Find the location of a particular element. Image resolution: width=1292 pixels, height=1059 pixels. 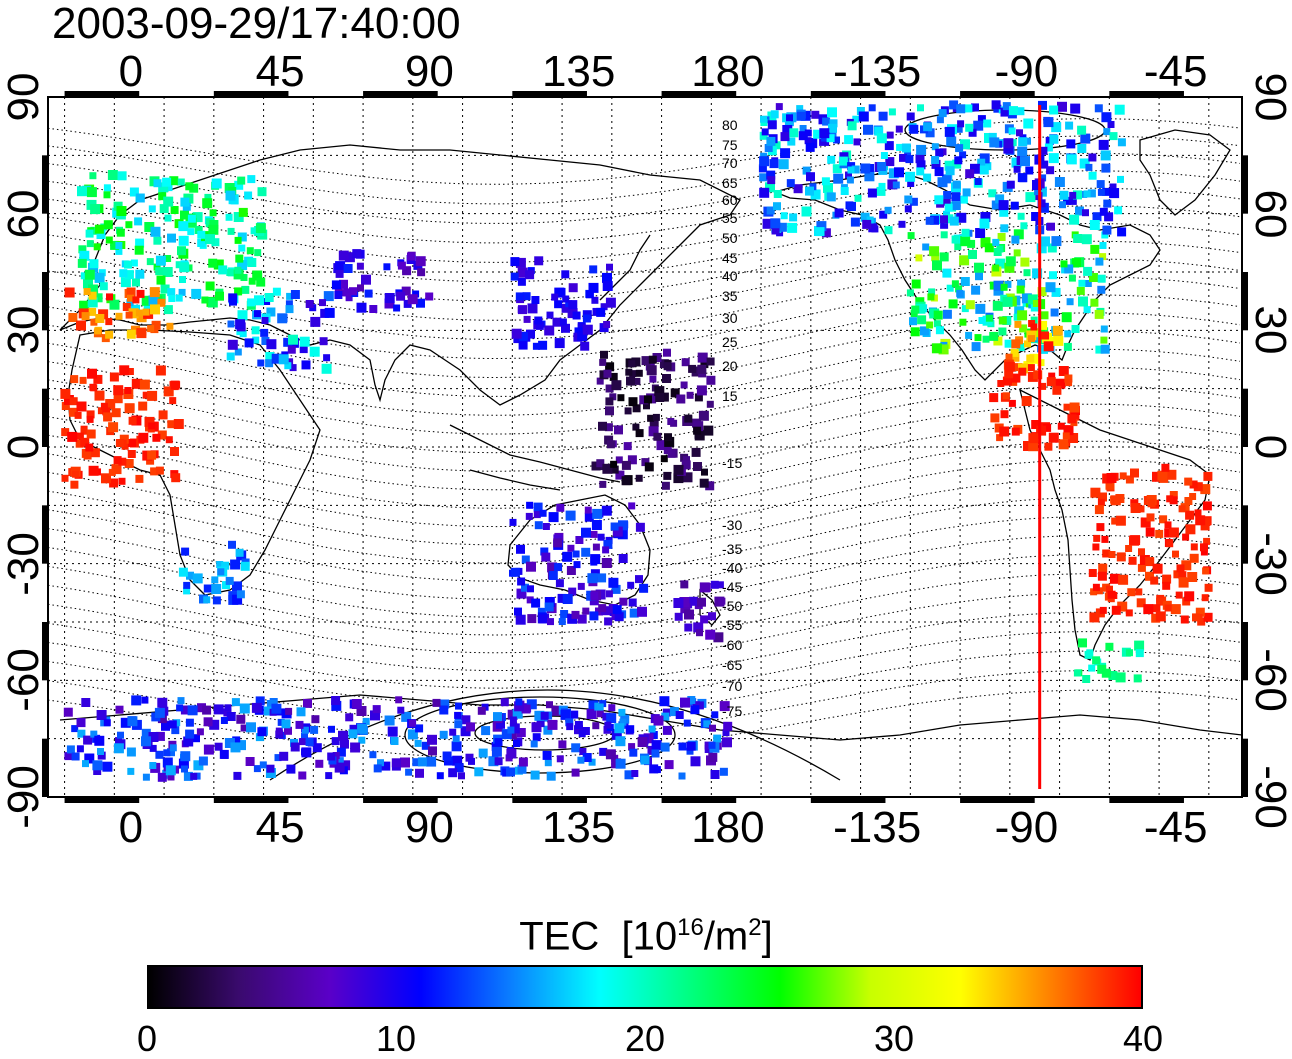

contour-label: -65 is located at coordinates (732, 665).